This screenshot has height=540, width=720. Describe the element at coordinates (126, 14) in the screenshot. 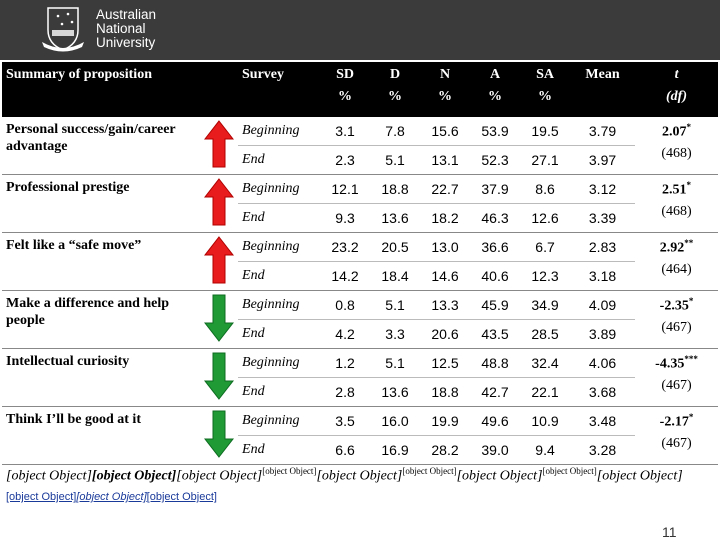

I see `name-line: Australian` at that location.